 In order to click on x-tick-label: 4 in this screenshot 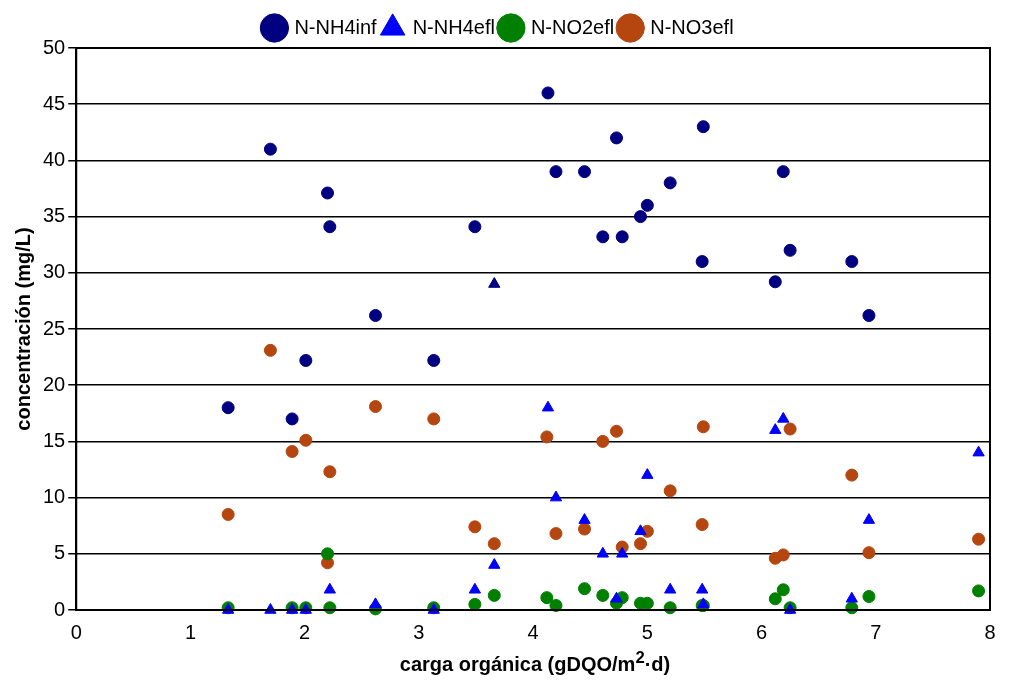, I will do `click(533, 631)`.